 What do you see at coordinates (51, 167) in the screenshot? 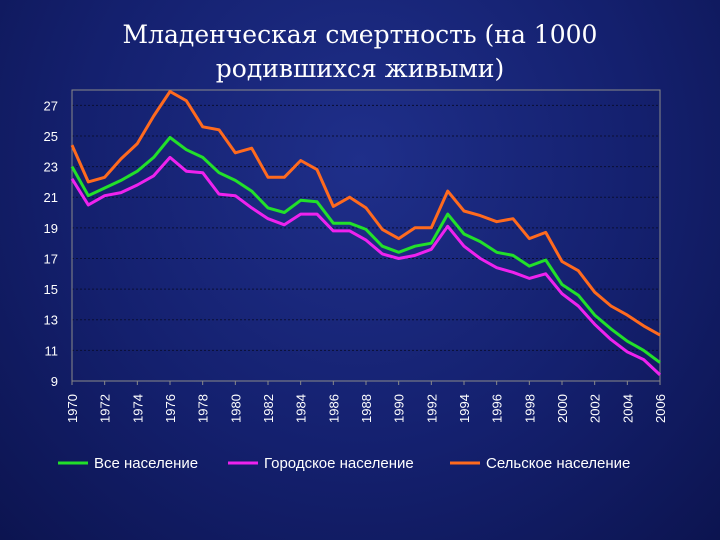
I see `y-tick-label: 23` at bounding box center [51, 167].